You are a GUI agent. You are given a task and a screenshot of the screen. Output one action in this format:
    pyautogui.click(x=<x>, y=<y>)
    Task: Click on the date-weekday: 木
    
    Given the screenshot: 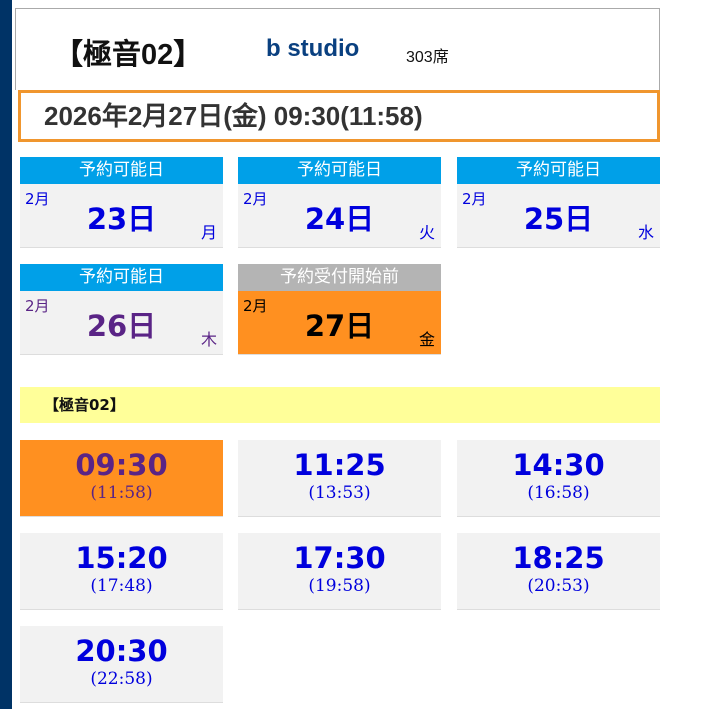 What is the action you would take?
    pyautogui.click(x=208, y=339)
    